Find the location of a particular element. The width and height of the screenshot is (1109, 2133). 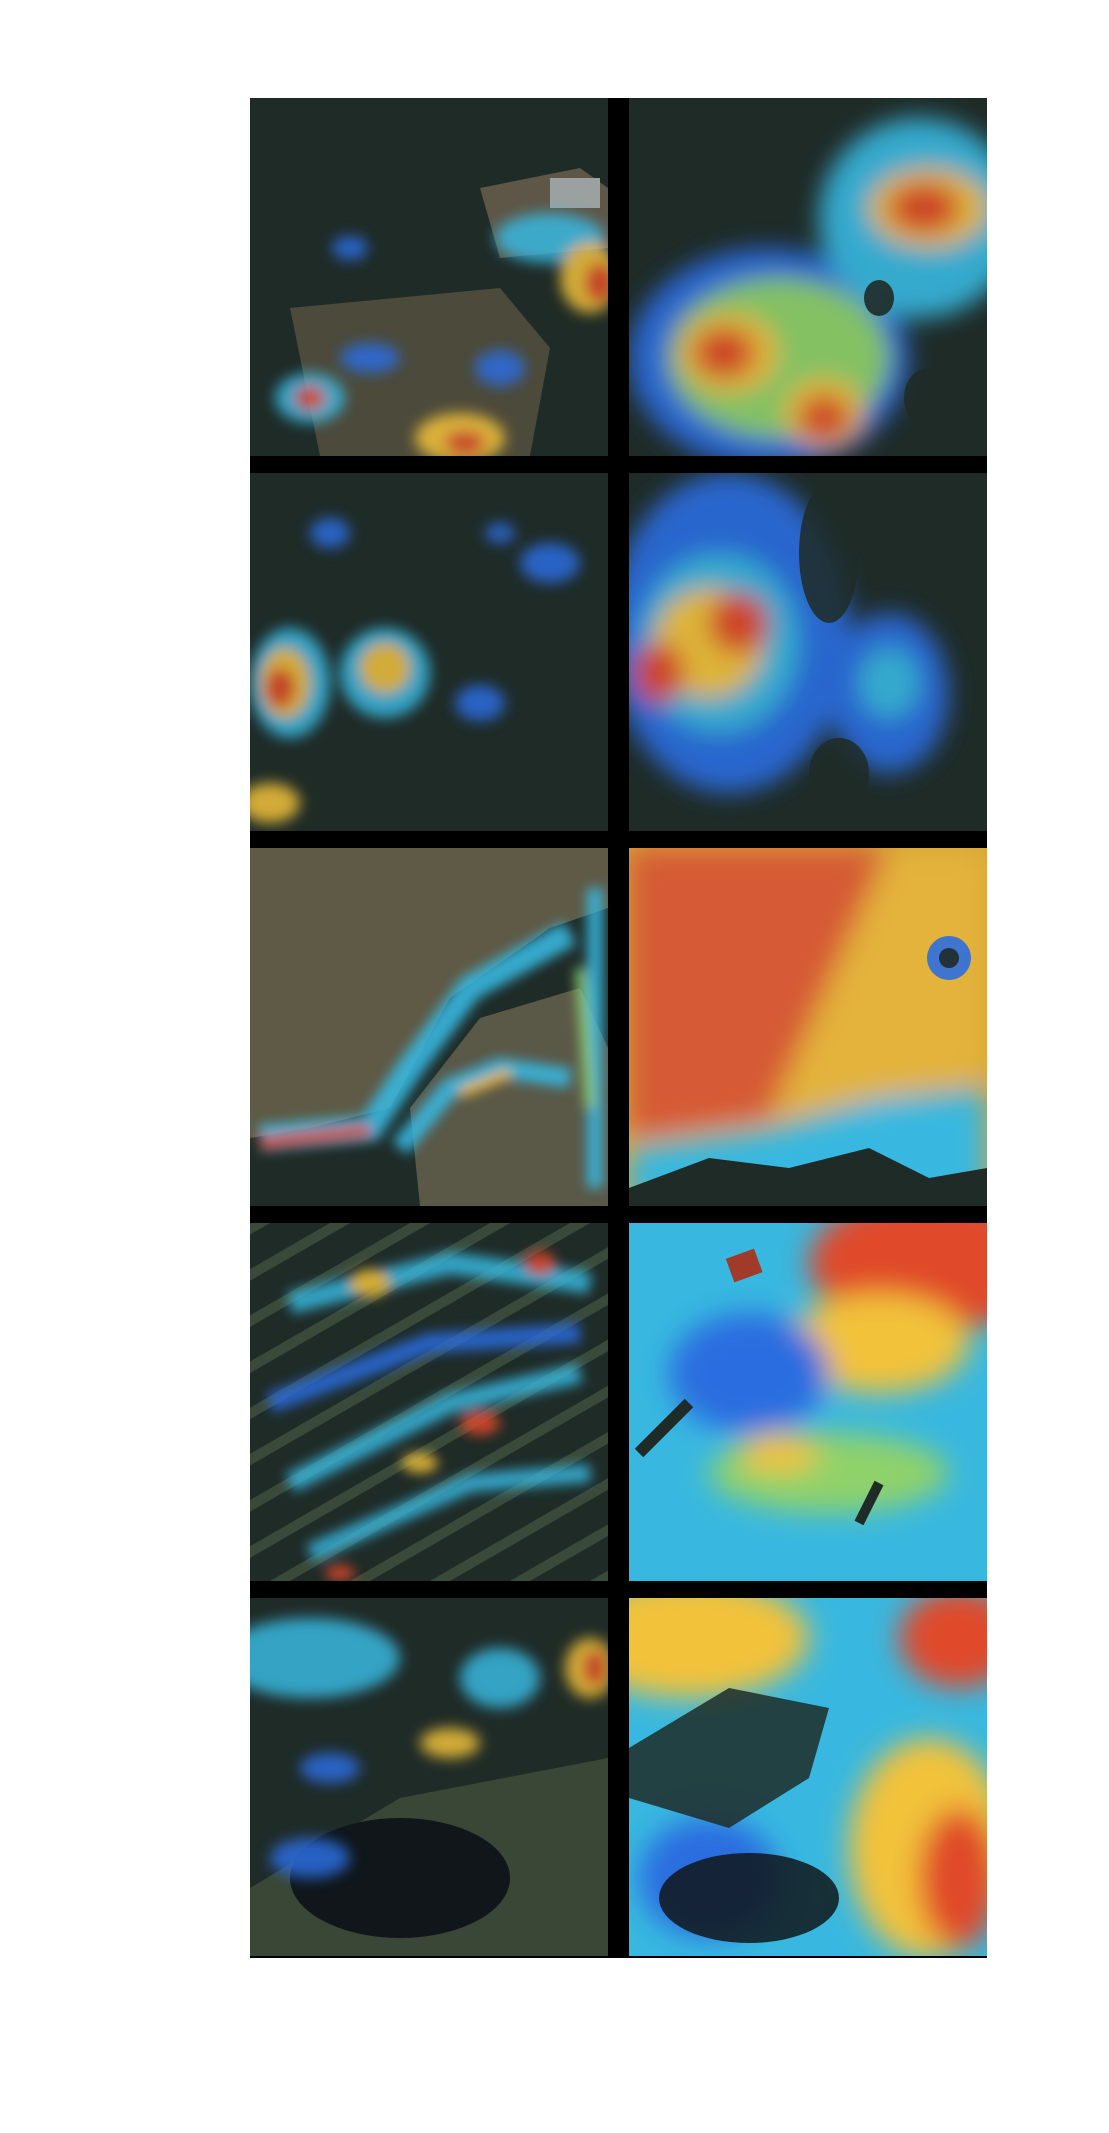

tile-r3-c2 is located at coordinates (808, 1027).